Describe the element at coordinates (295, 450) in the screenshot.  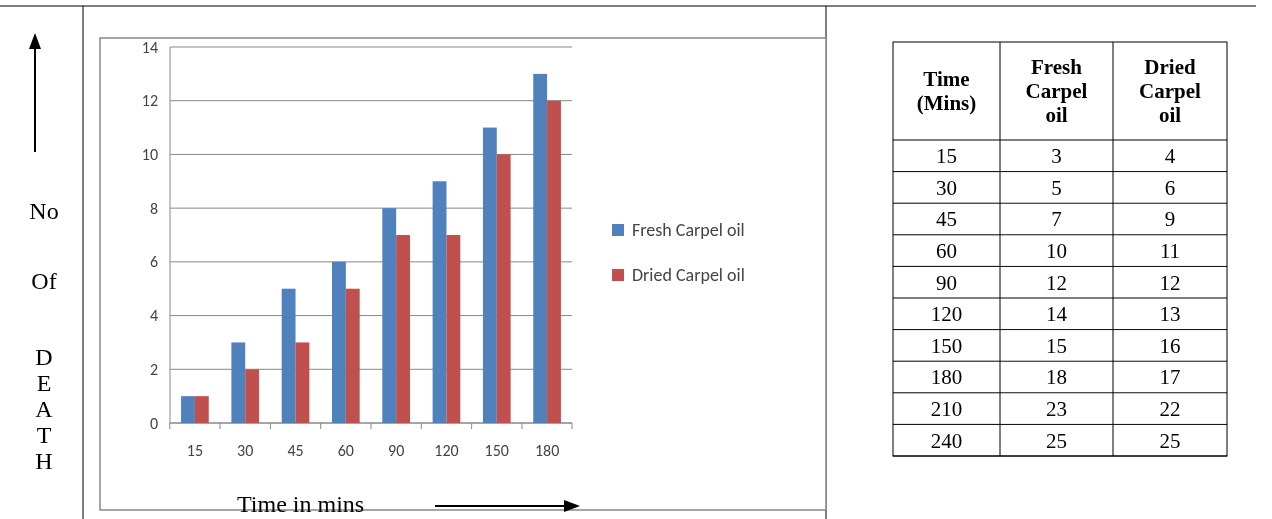
I see `x-tick-label: 45` at that location.